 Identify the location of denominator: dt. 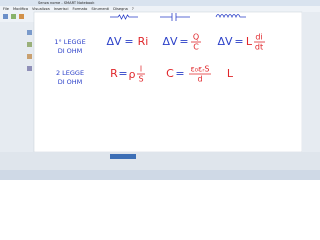
(259, 47).